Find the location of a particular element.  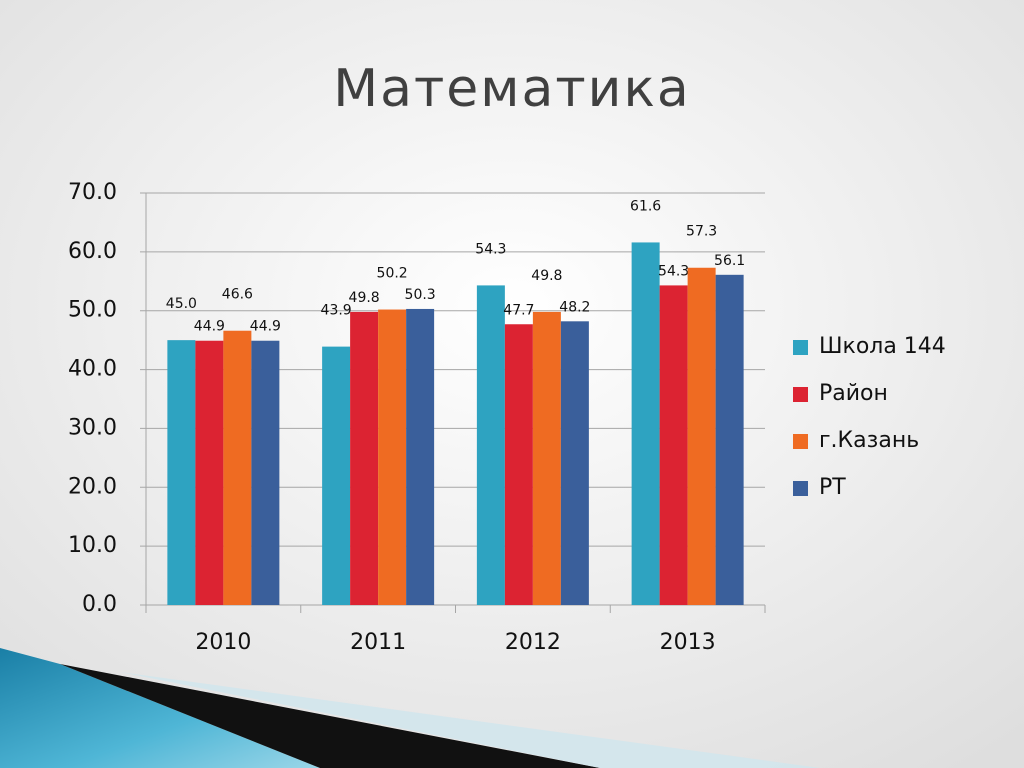

x-tick-label: 2013 is located at coordinates (688, 642).